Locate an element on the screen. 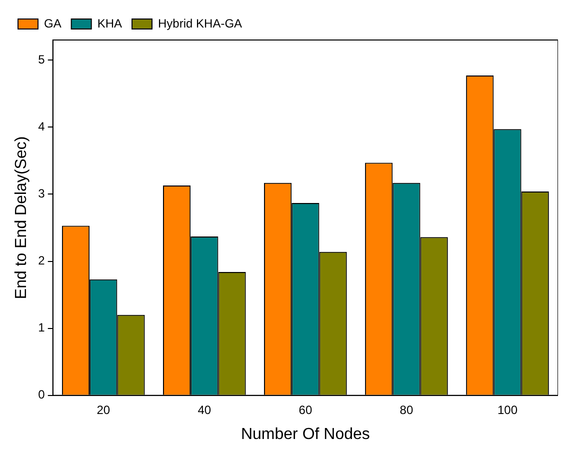 This screenshot has width=566, height=456. x-axis-title: Number Of Nodes is located at coordinates (305, 434).